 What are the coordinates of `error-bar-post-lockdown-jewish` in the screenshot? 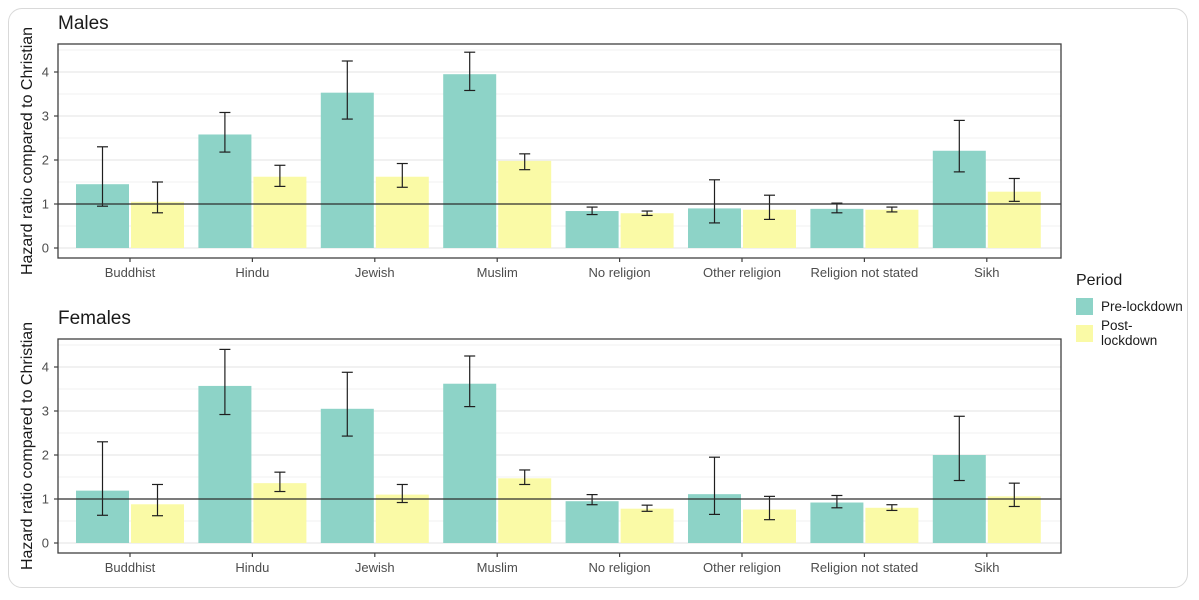 It's located at (402, 175).